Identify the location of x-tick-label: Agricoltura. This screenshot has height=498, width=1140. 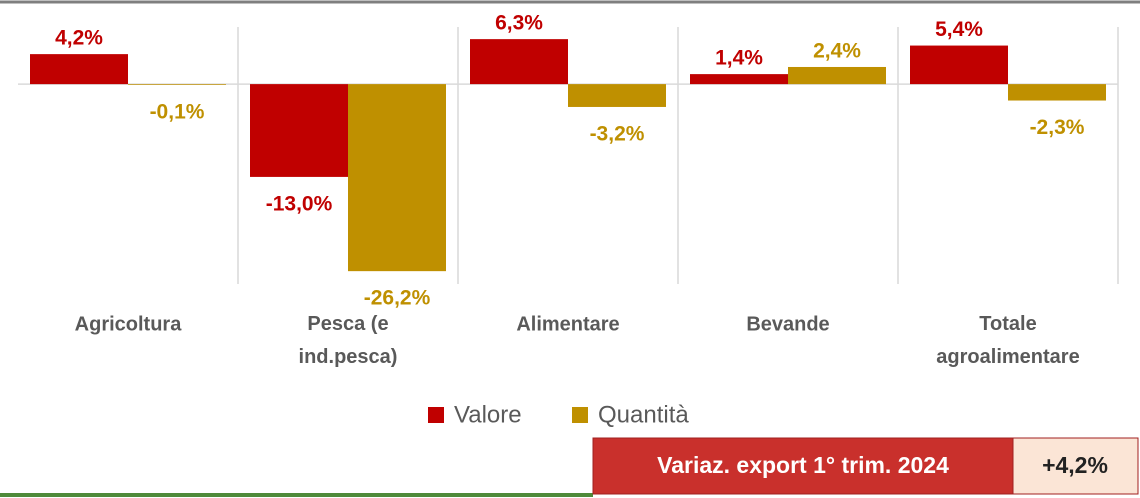
(129, 324).